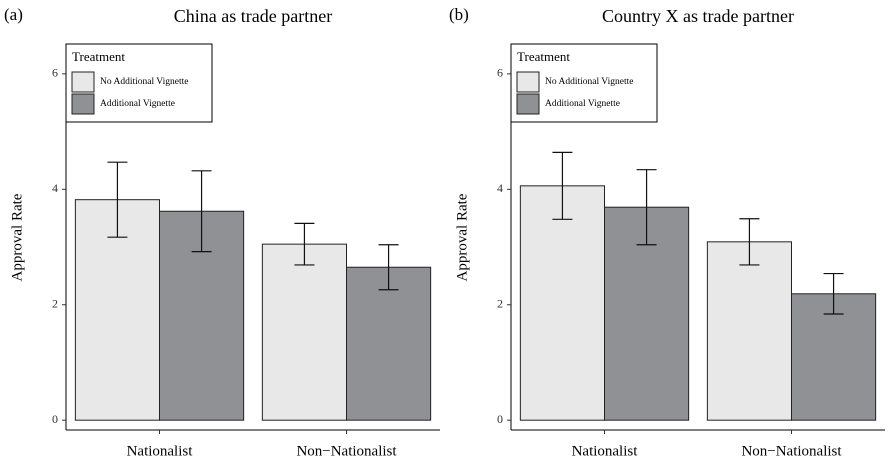 Image resolution: width=893 pixels, height=466 pixels. Describe the element at coordinates (253, 16) in the screenshot. I see `chart-title: China as trade partner` at that location.